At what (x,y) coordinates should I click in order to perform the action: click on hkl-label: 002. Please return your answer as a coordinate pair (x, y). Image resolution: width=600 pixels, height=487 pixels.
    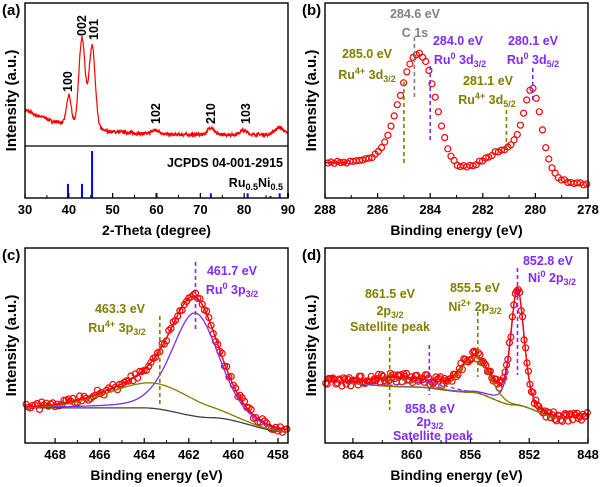
    Looking at the image, I should click on (82, 25).